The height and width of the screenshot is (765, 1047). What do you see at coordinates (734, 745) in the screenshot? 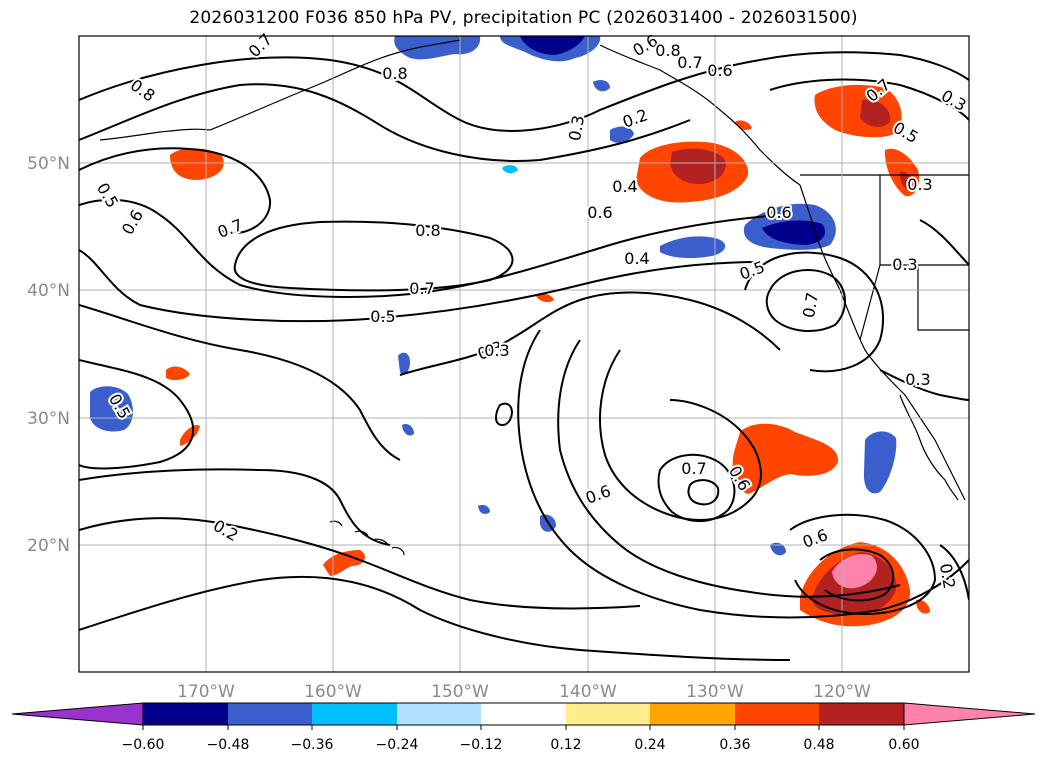
I see `colorbar-tick-label: 0.36` at bounding box center [734, 745].